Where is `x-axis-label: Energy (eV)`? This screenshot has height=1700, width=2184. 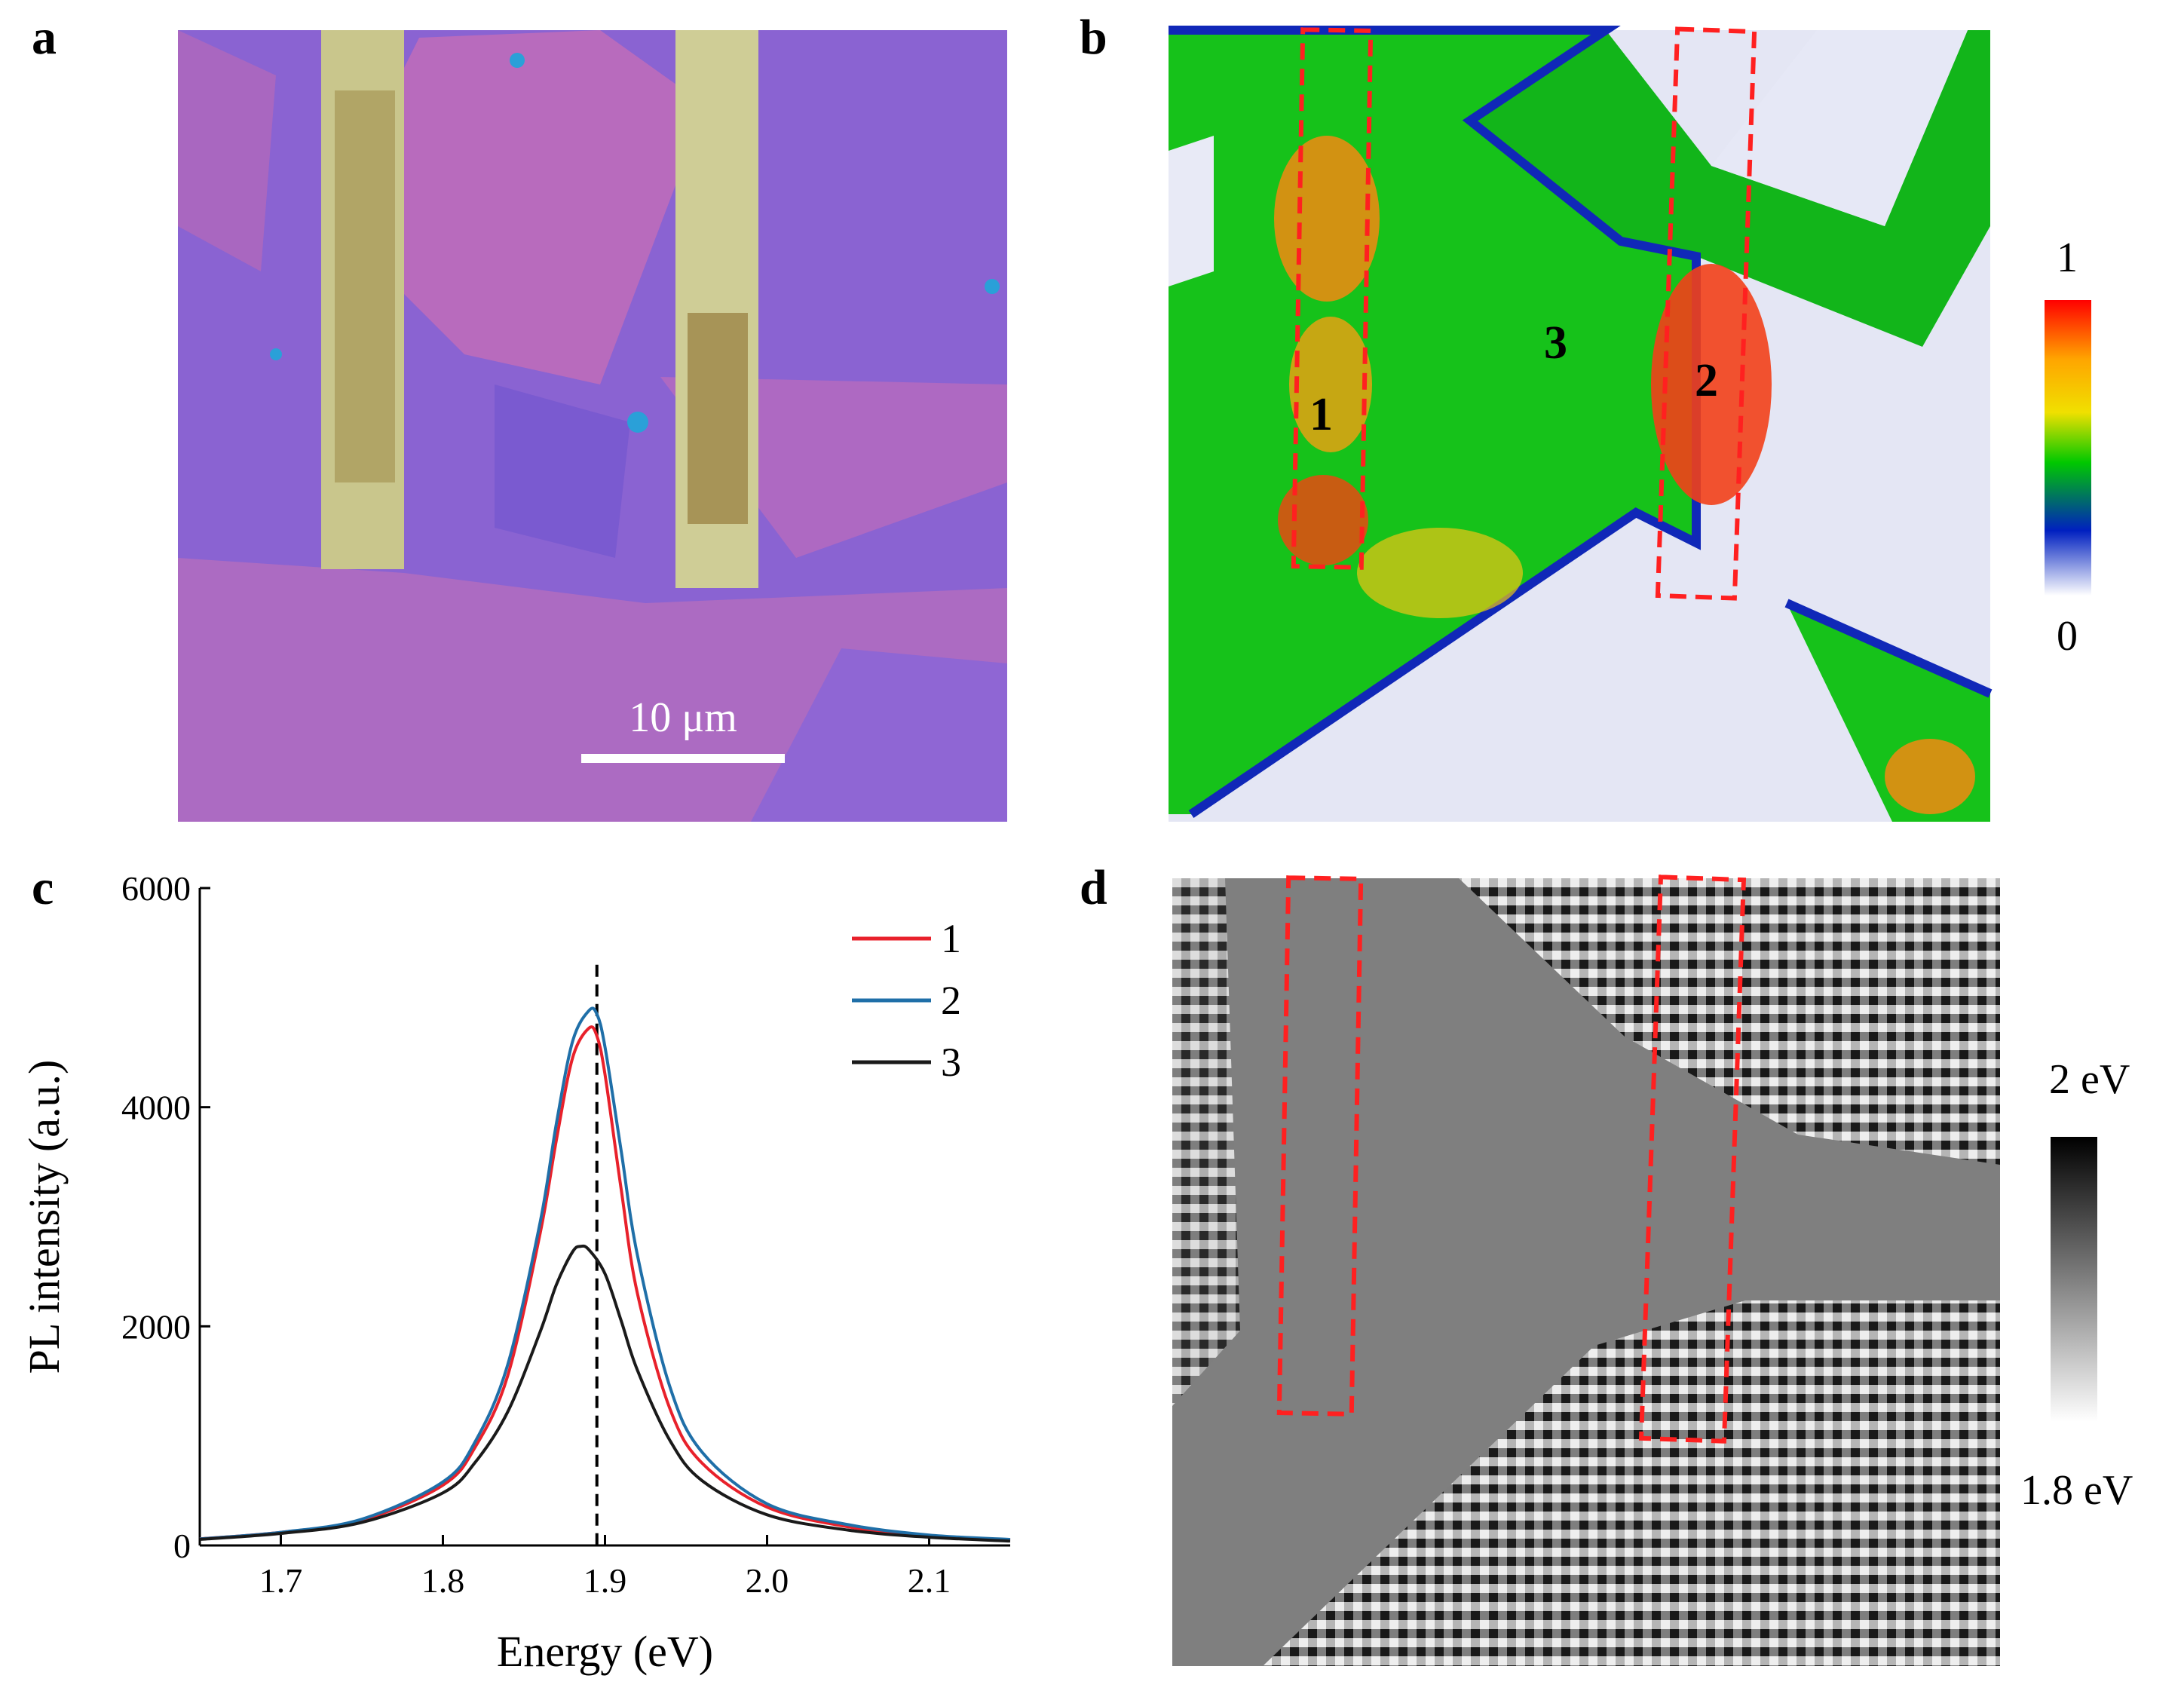
x-axis-label: Energy (eV) is located at coordinates (605, 1651).